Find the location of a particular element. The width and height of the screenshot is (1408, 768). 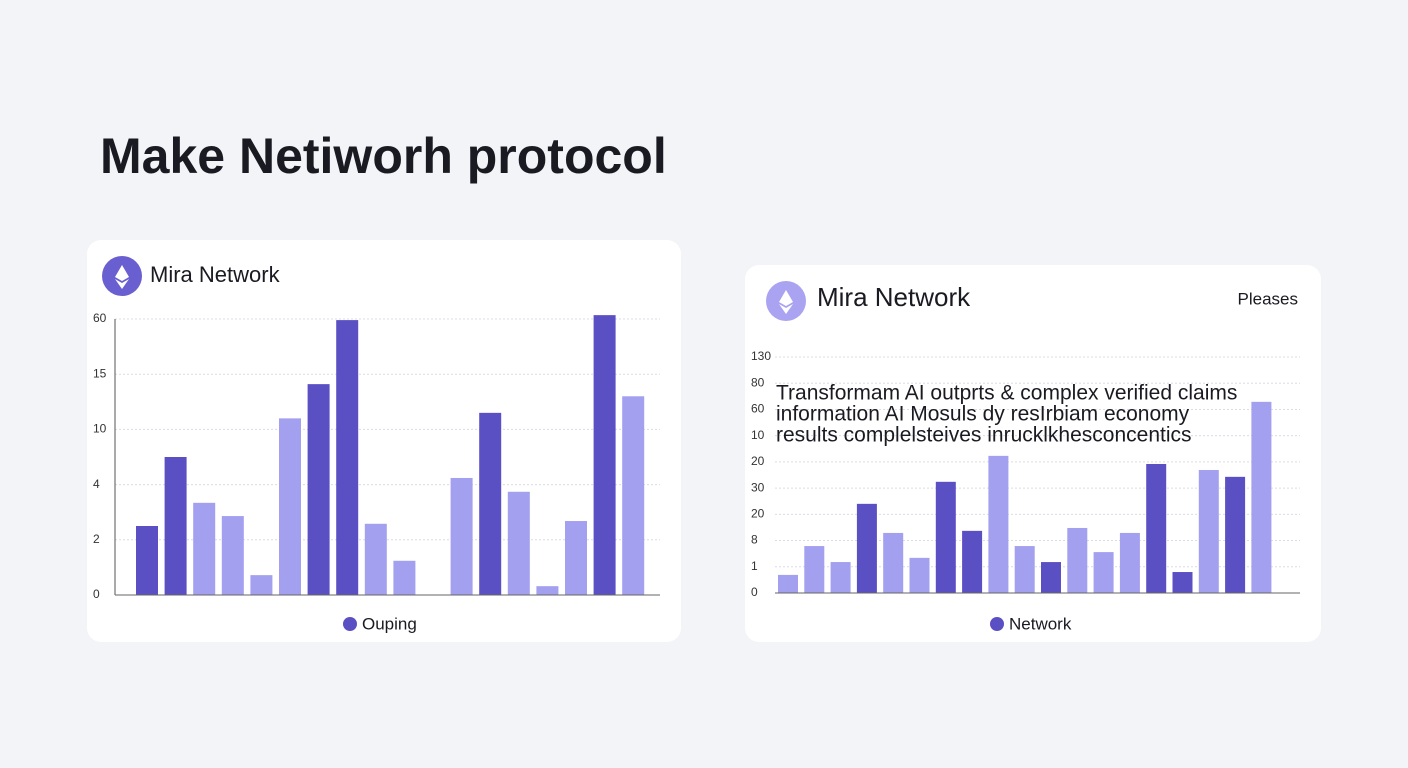

y-tick-label: 80 is located at coordinates (758, 382).